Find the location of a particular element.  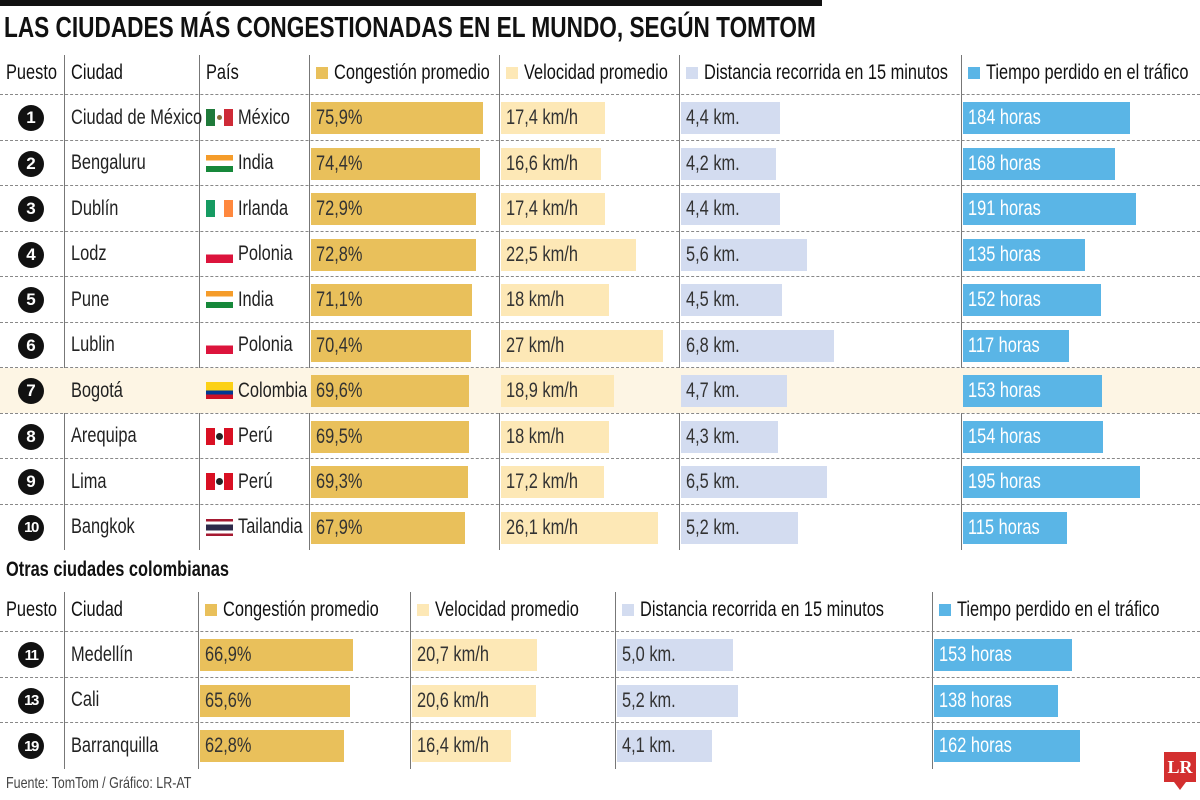

congestion-value: 75,9% is located at coordinates (339, 117).